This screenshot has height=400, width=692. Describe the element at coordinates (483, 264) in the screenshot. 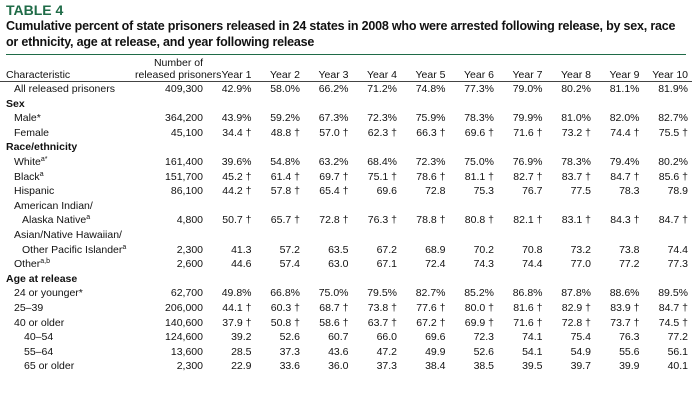

I see `data-cell: 74.3` at that location.